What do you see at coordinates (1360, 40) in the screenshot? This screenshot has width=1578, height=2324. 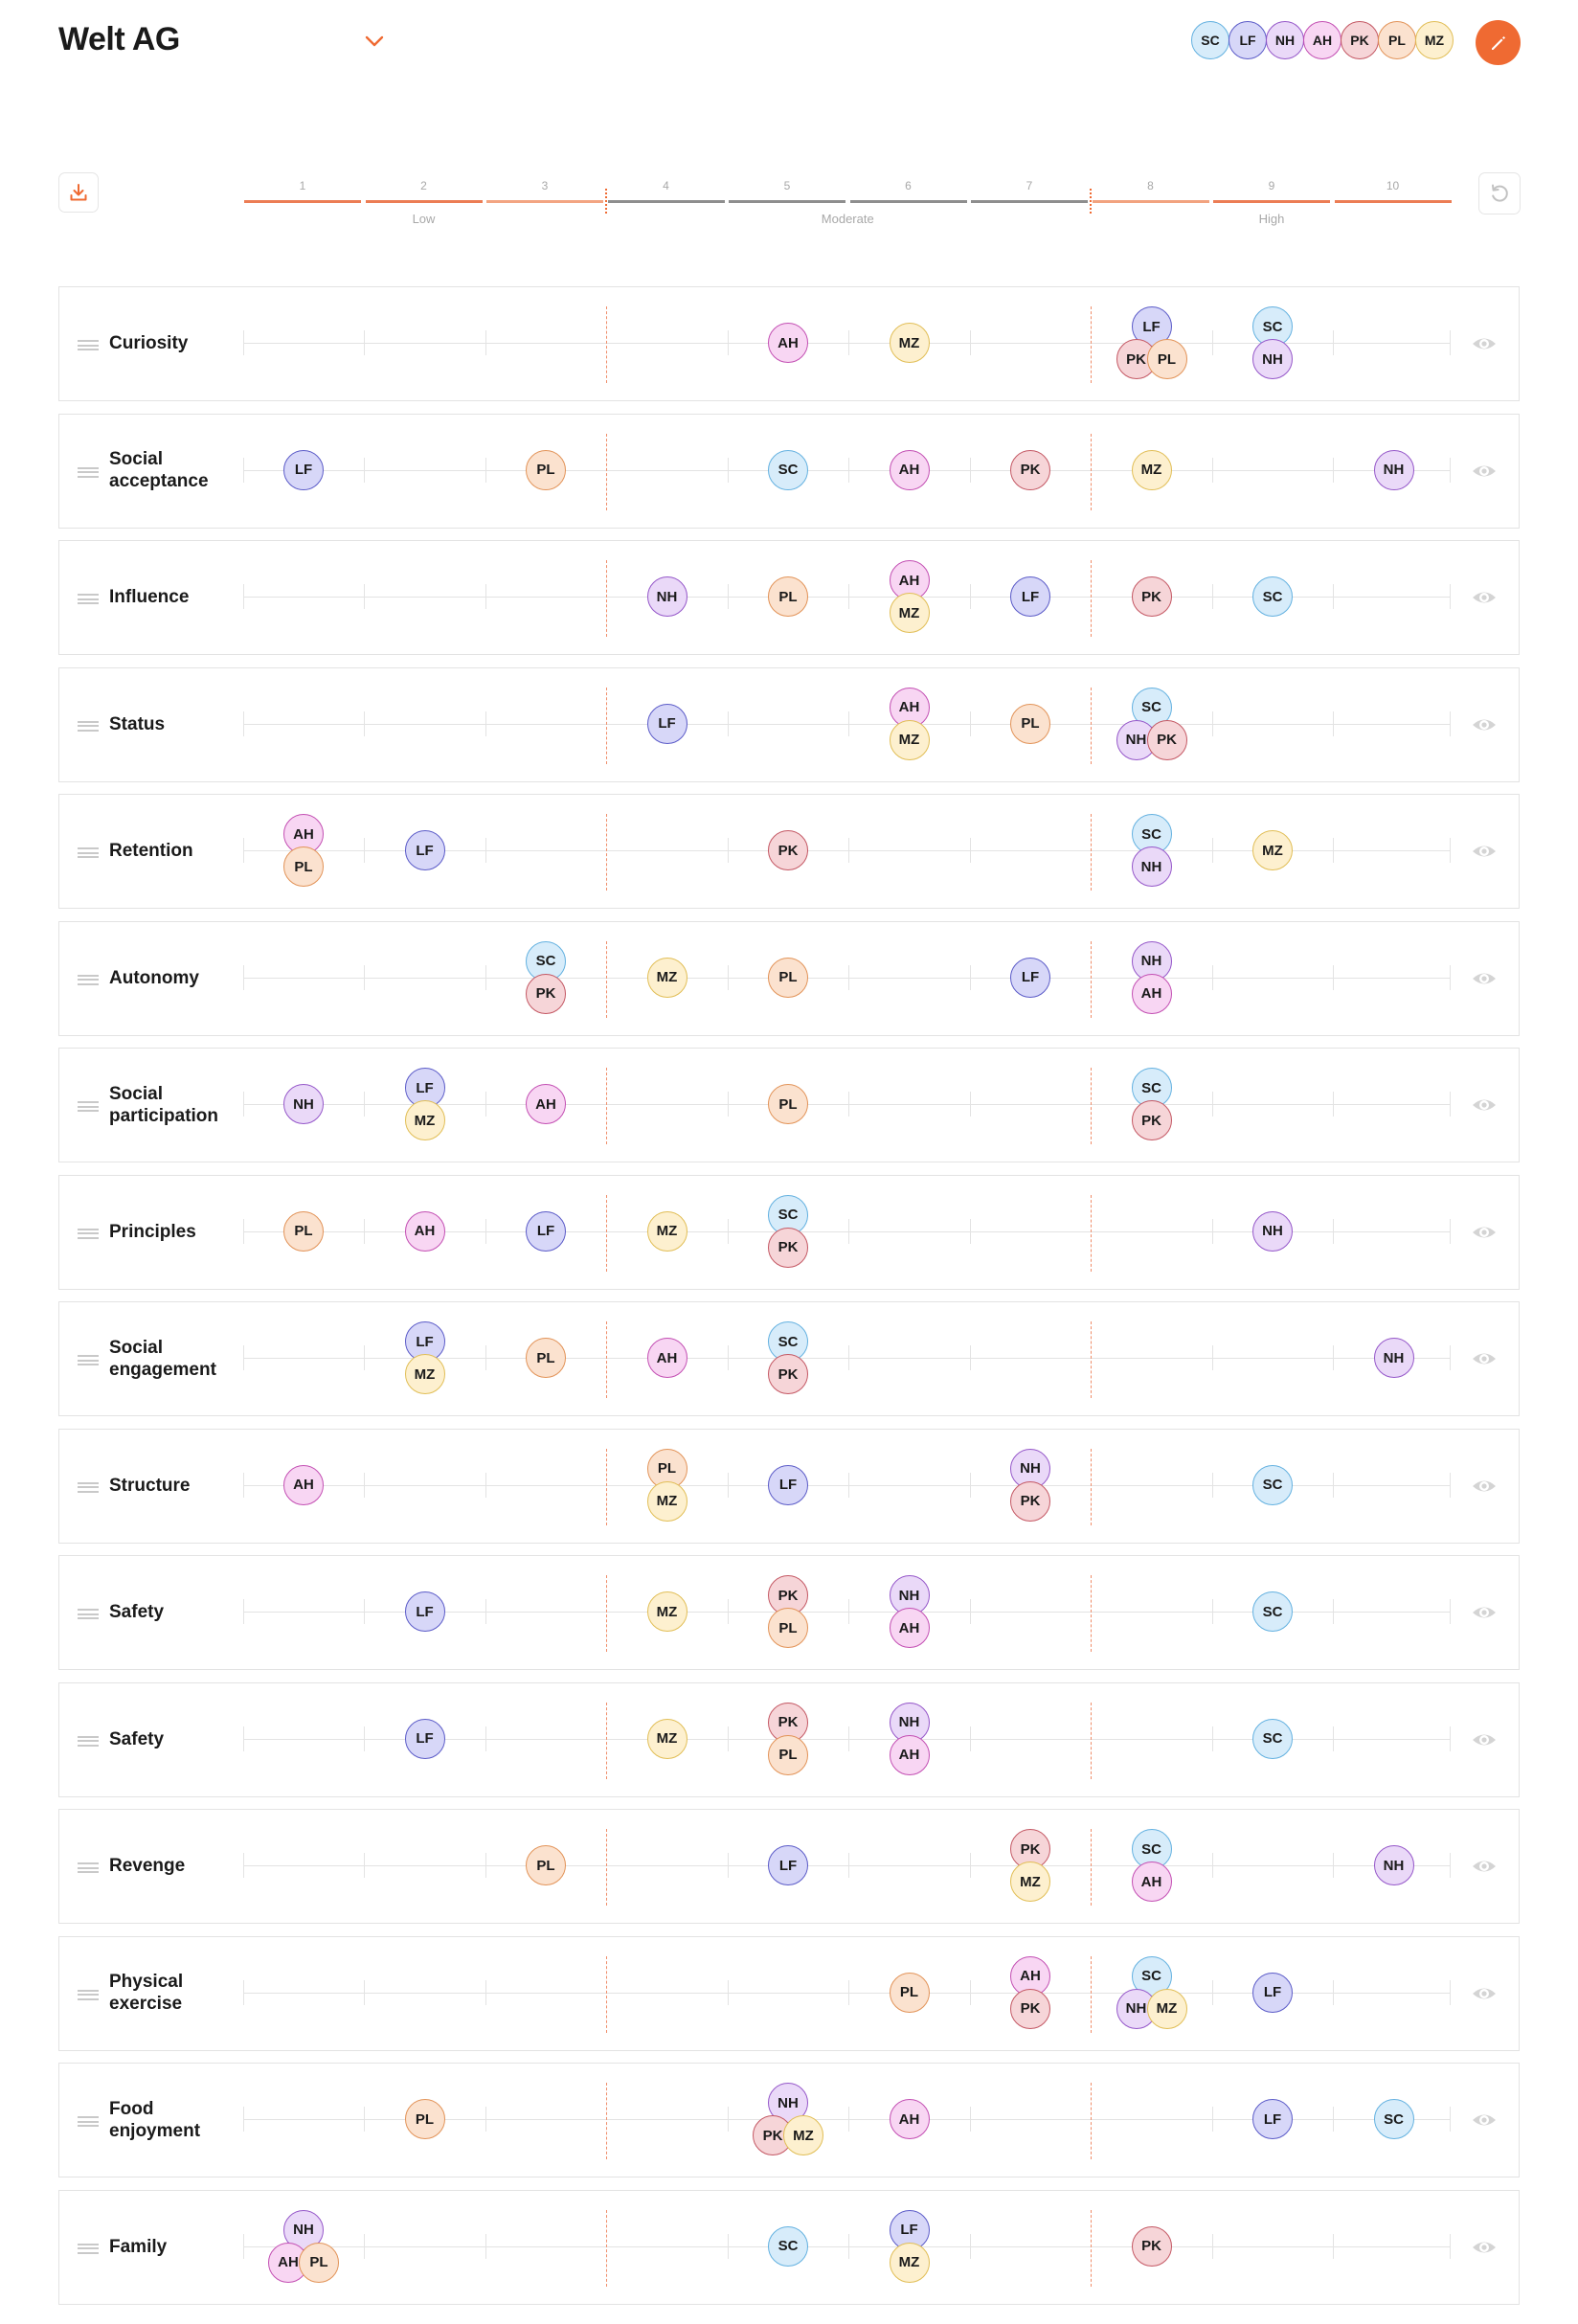 I see `team-avatar-pk: PK` at bounding box center [1360, 40].